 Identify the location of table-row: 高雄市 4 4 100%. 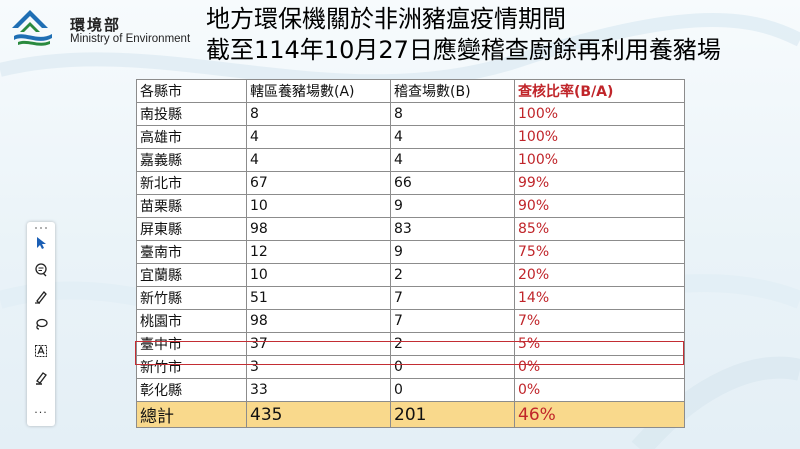
(410, 137).